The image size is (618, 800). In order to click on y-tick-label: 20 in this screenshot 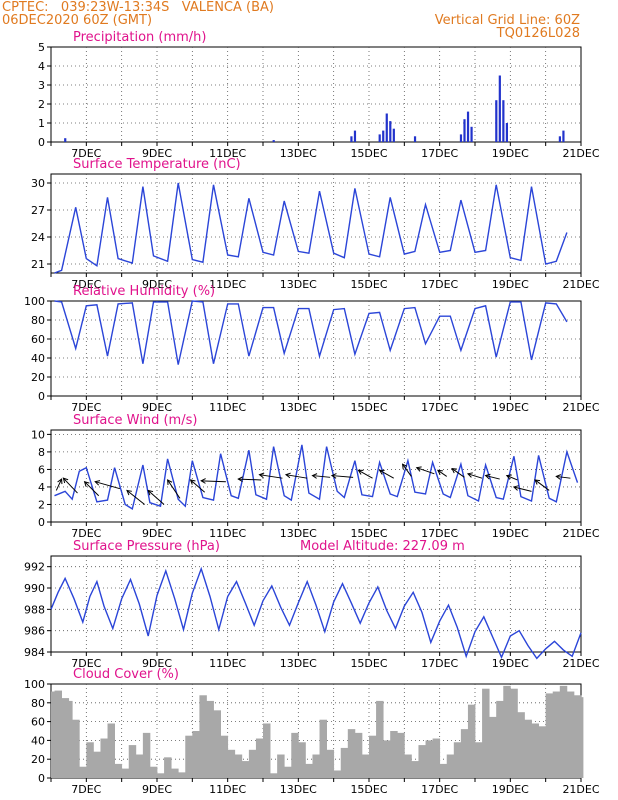, I will do `click(38, 377)`.